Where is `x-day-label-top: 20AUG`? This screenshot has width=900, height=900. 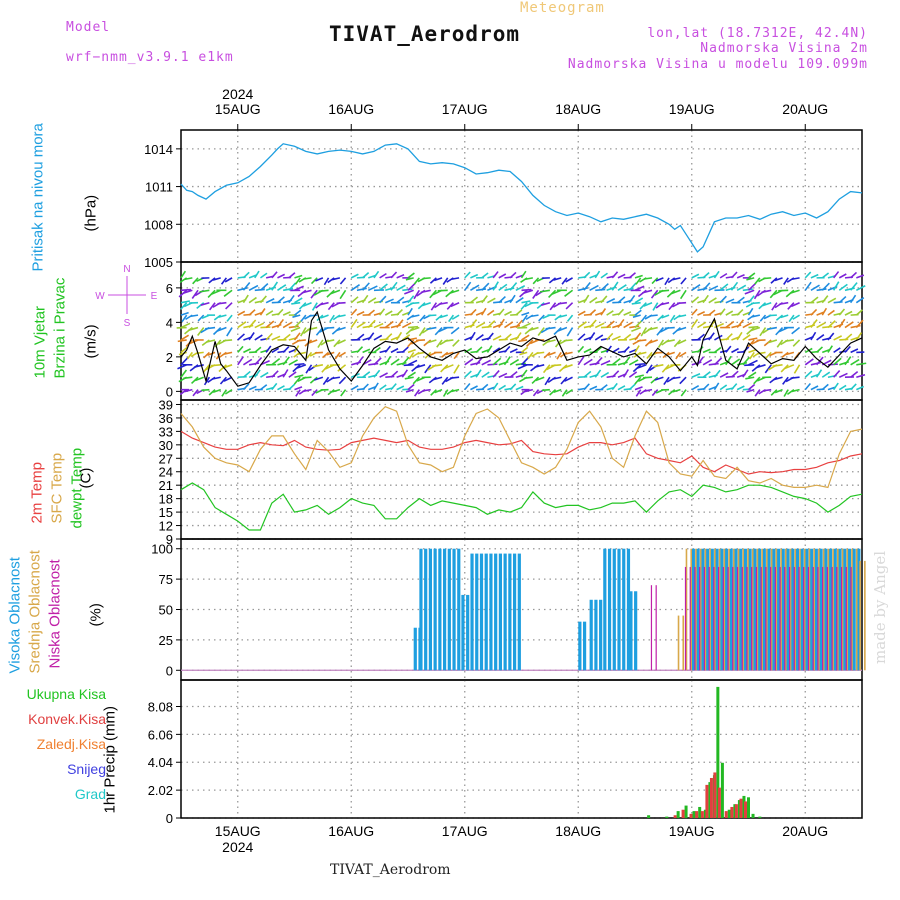
x-day-label-top: 20AUG is located at coordinates (805, 109).